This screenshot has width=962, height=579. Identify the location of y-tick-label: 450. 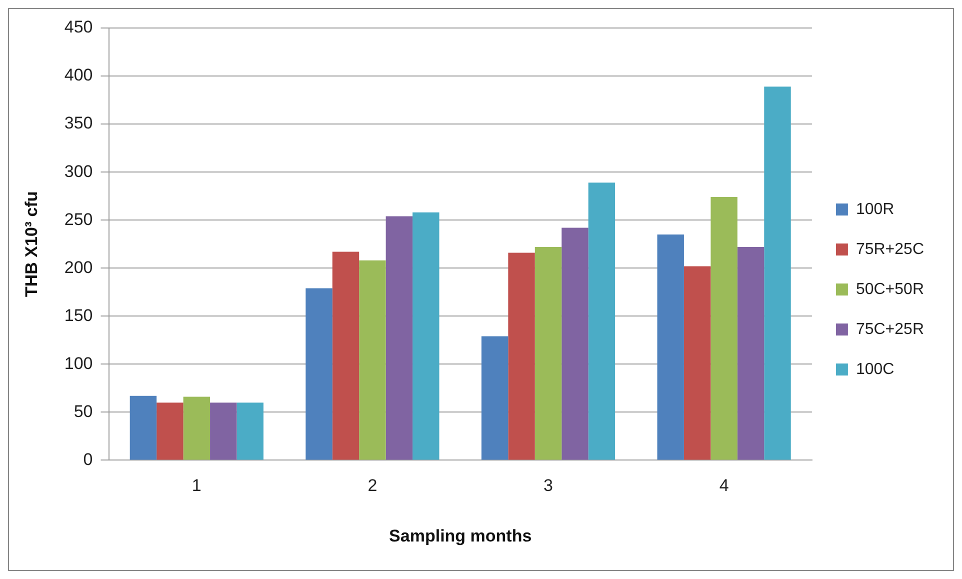
(78, 27).